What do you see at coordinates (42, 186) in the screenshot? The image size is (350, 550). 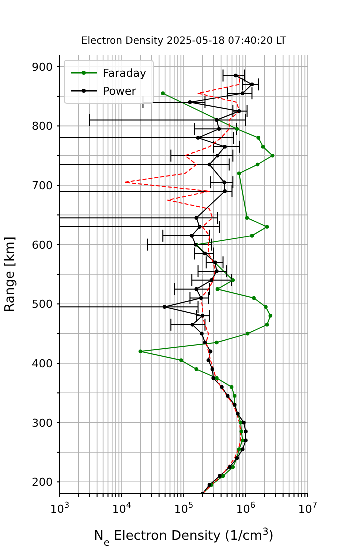 I see `y-tick-label: 700` at bounding box center [42, 186].